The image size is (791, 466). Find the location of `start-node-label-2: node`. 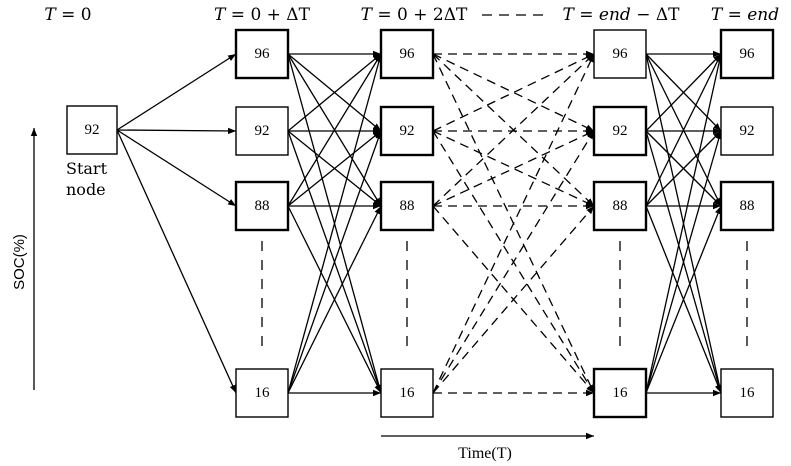

start-node-label-2: node is located at coordinates (86, 189).